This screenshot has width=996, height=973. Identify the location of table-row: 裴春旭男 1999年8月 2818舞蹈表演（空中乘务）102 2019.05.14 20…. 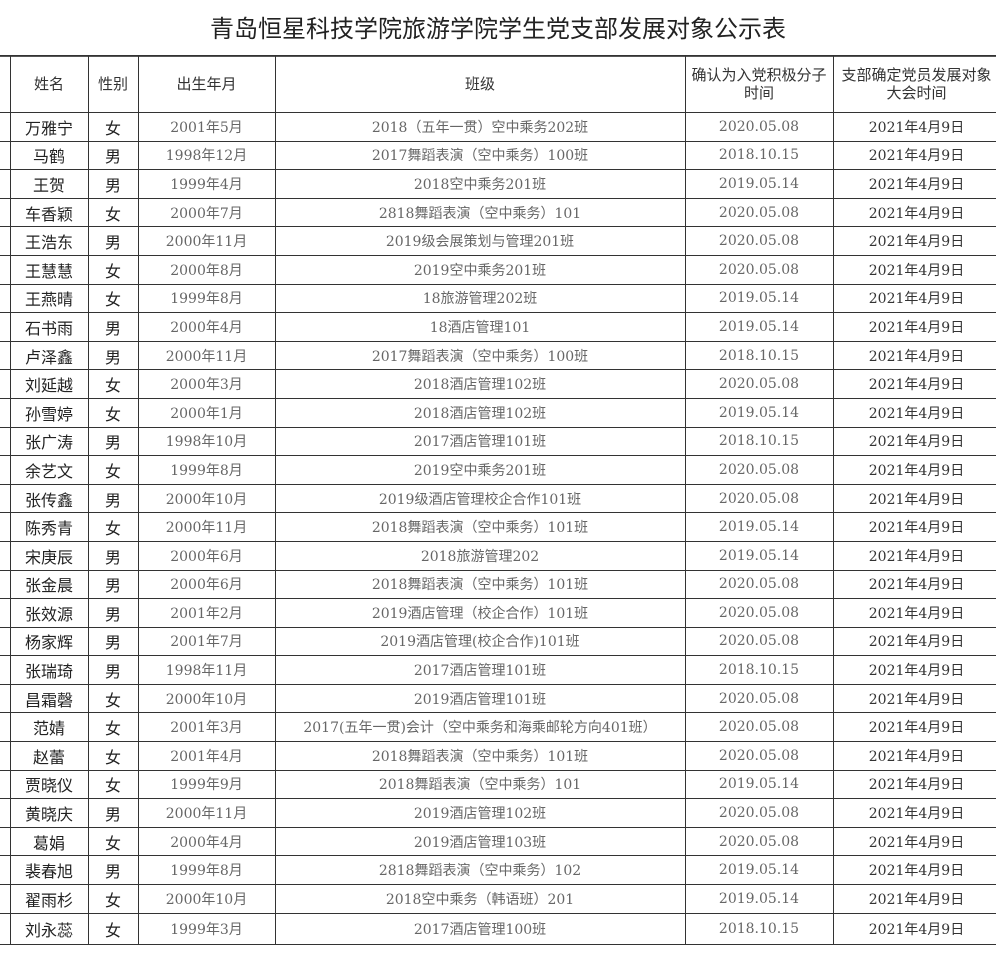
(498, 870).